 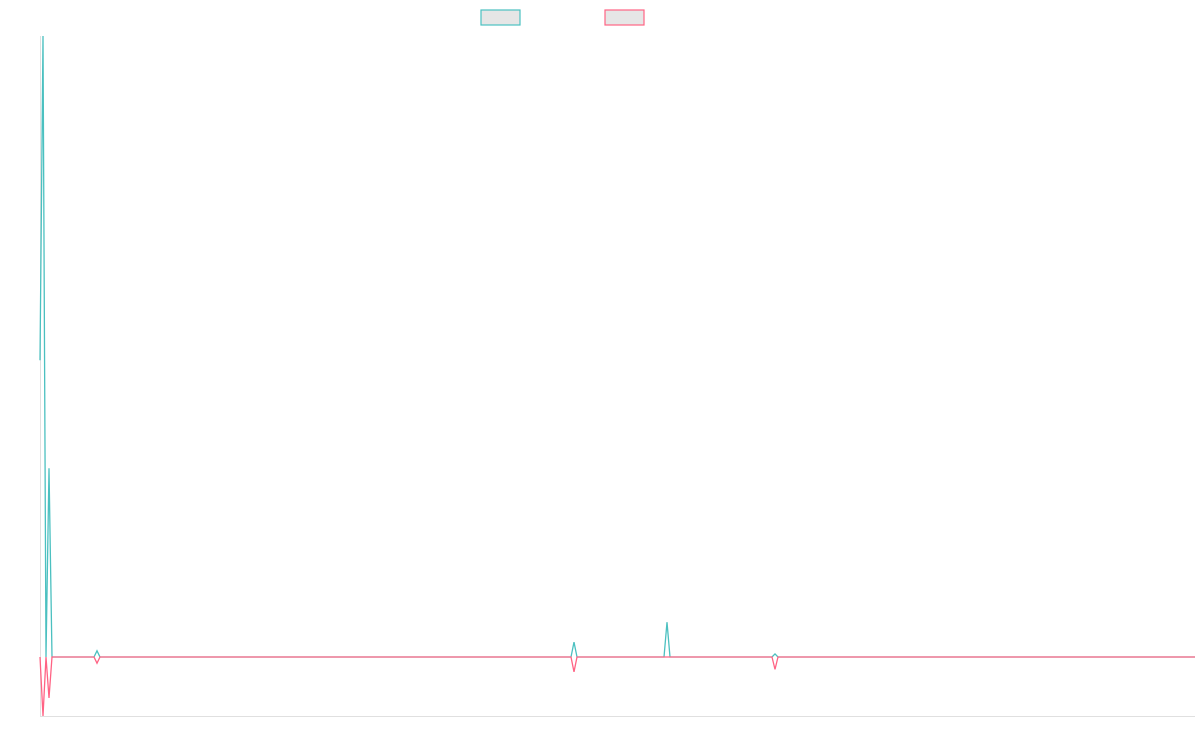 I want to click on legend, so click(x=562, y=17).